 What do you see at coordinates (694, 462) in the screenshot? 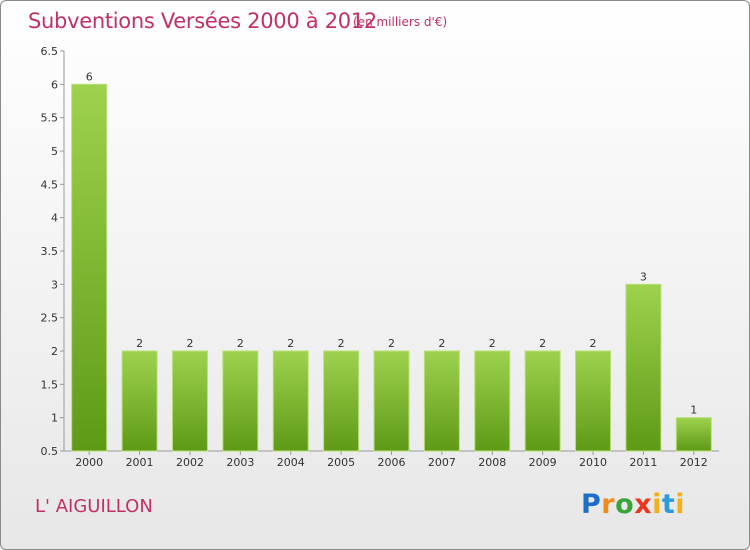
I see `x-tick-label: 2012` at bounding box center [694, 462].